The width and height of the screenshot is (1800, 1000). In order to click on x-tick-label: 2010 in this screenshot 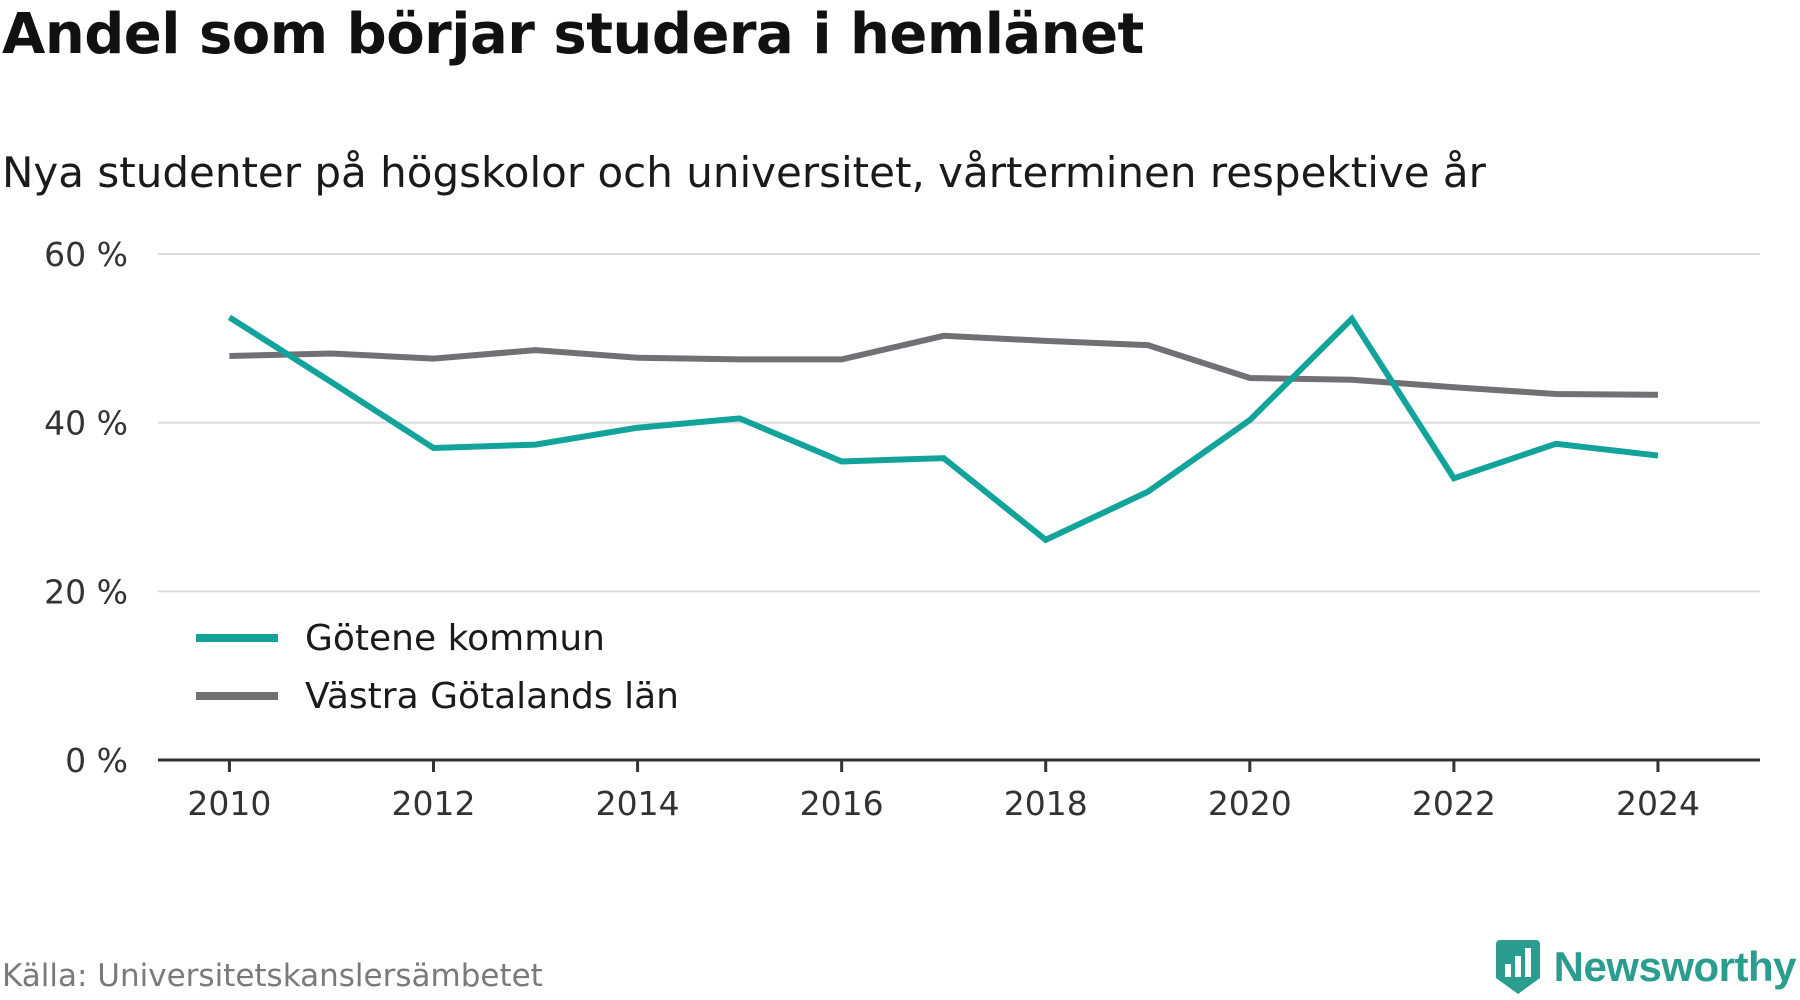, I will do `click(229, 803)`.